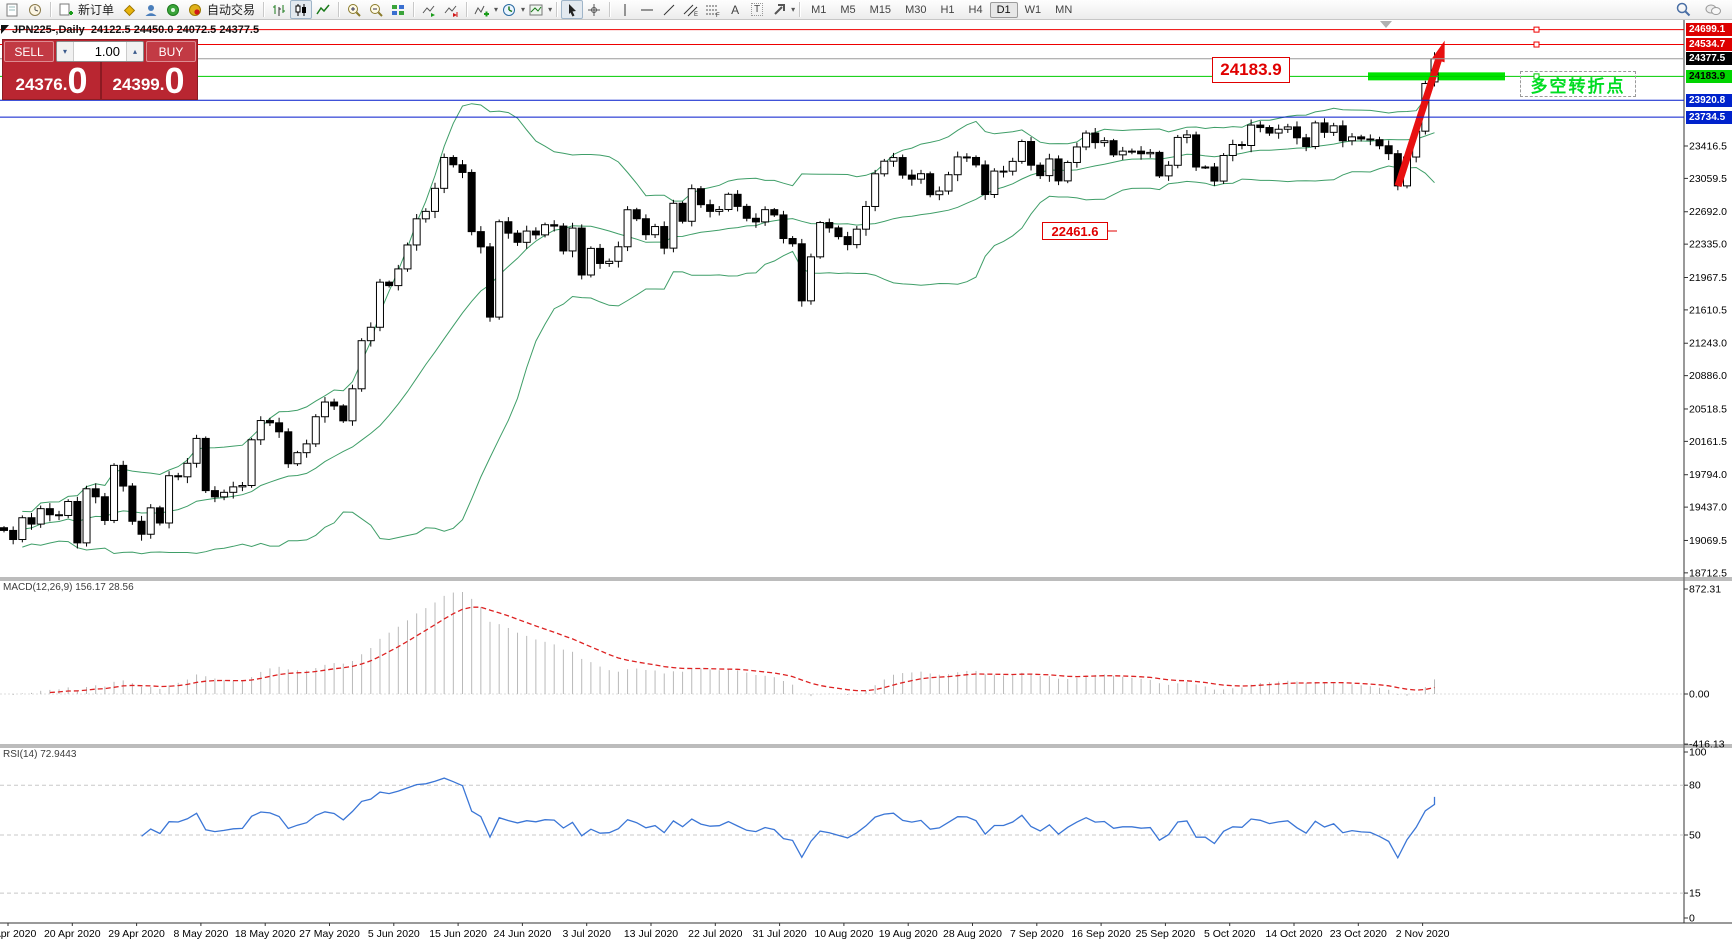 This screenshot has width=1732, height=944. Describe the element at coordinates (200, 934) in the screenshot. I see `date-label: 8 May 2020` at that location.